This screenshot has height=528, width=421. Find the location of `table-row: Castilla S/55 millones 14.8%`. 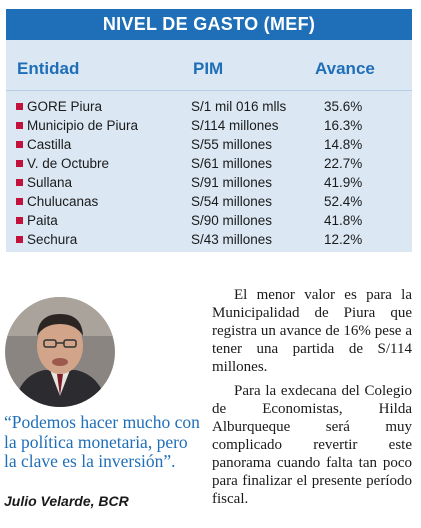

table-row: Castilla S/55 millones 14.8% is located at coordinates (209, 144).